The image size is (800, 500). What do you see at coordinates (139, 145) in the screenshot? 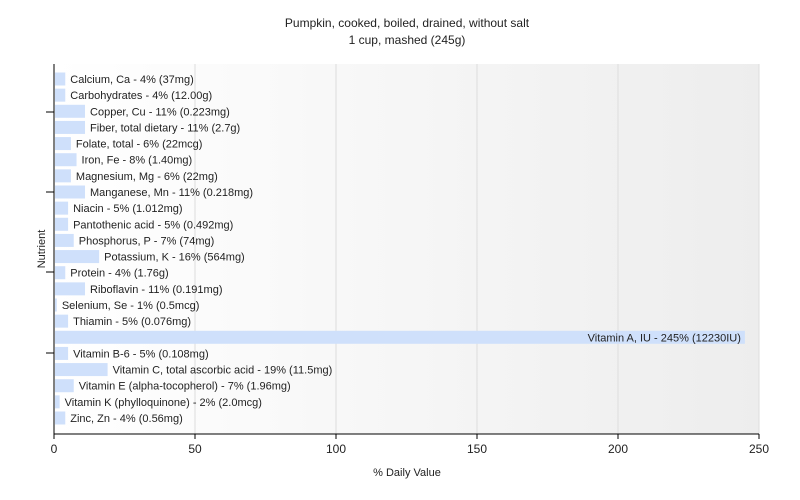
I see `bar-label: Folate, total - 6% (22mcg)` at bounding box center [139, 145].